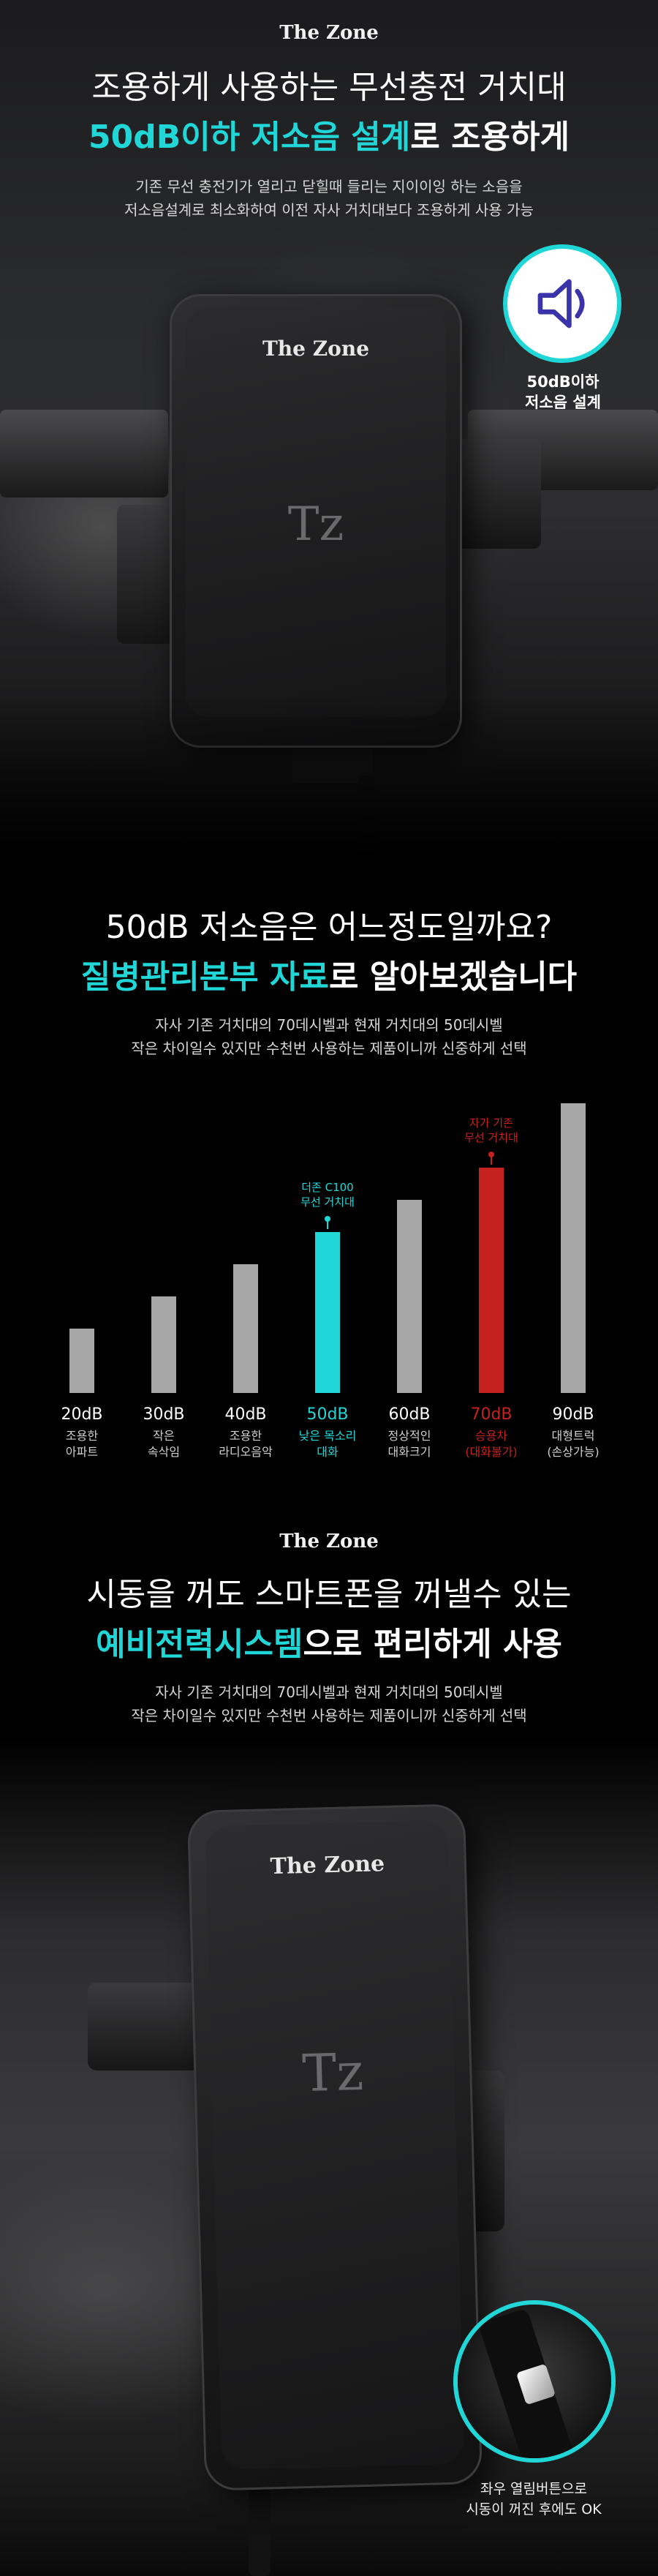 Image resolution: width=658 pixels, height=2576 pixels. I want to click on bar-description-40dB-1: 조용한, so click(246, 1436).